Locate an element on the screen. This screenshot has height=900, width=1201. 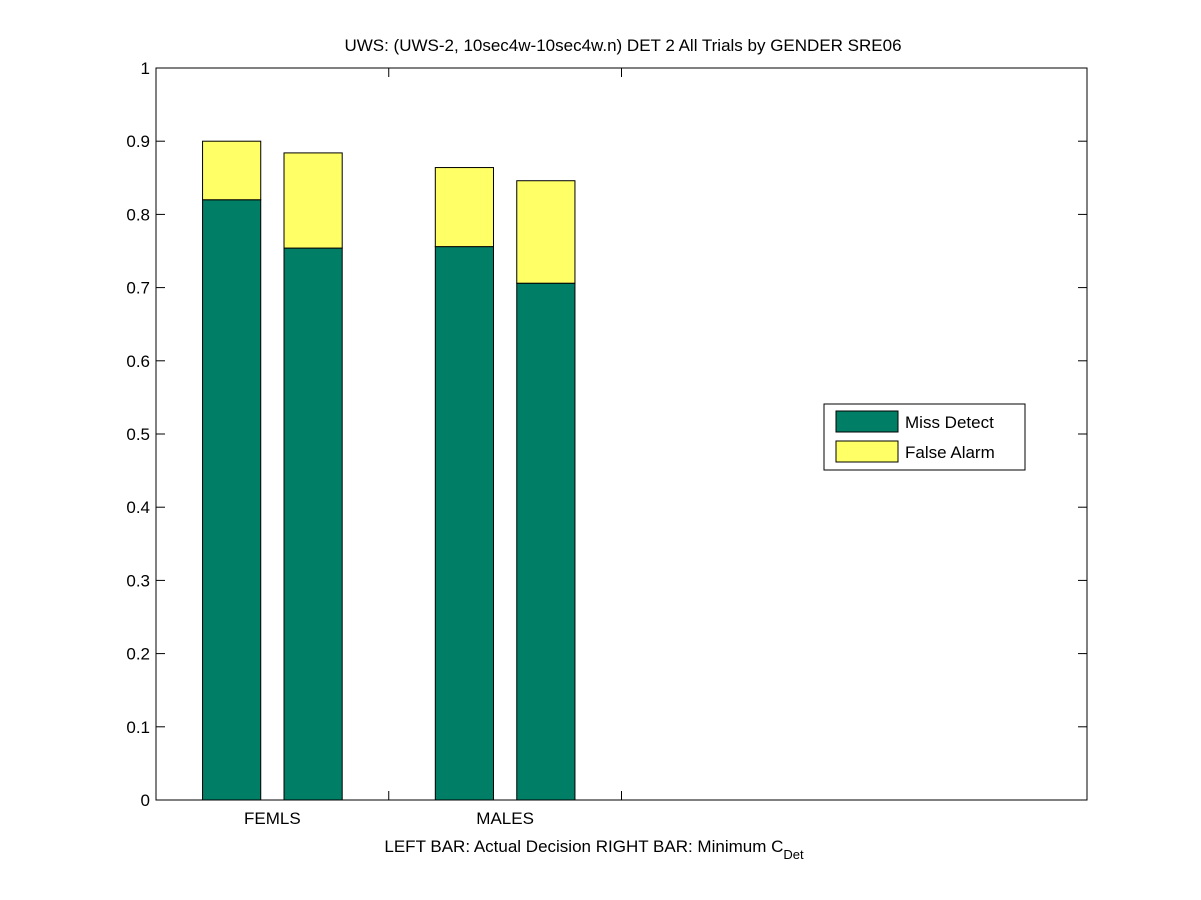
y-tick-label: 0.4 is located at coordinates (138, 507).